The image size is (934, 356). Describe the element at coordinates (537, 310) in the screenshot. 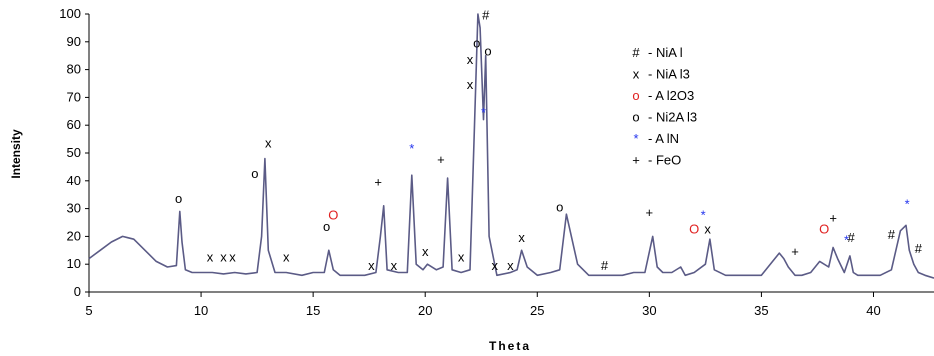

I see `x-tick-label: 25` at that location.